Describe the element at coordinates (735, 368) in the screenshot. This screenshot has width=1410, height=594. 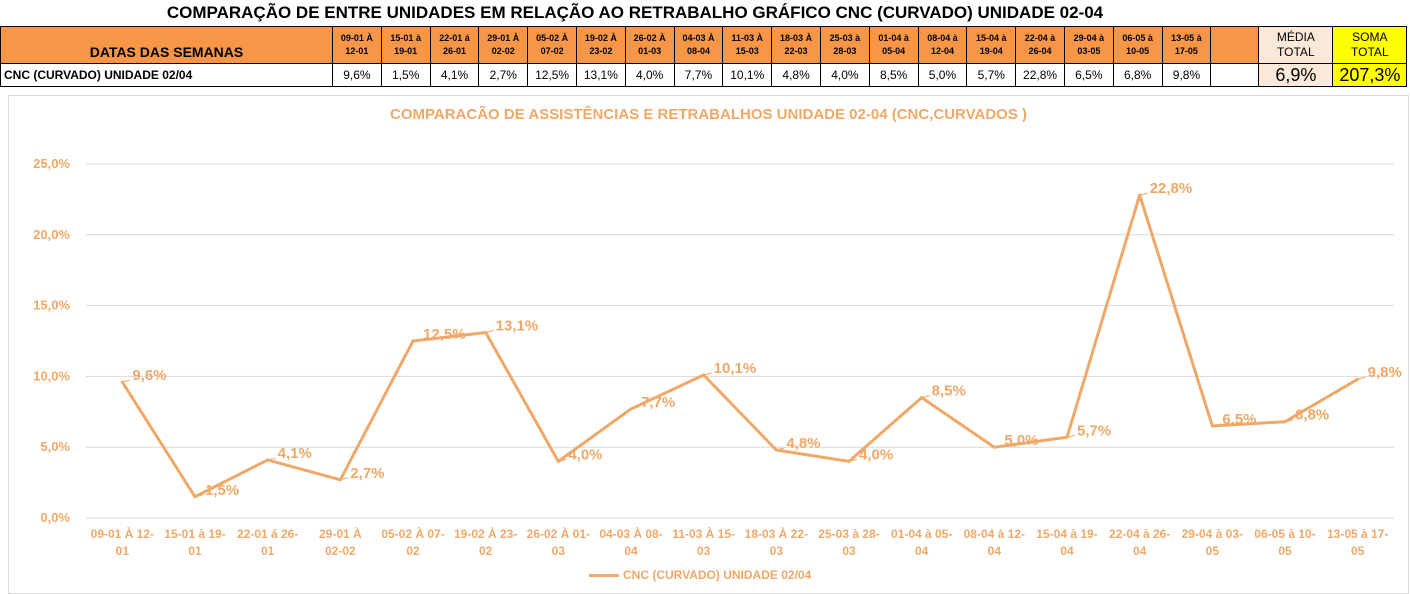
I see `data-label: 10,1%` at that location.